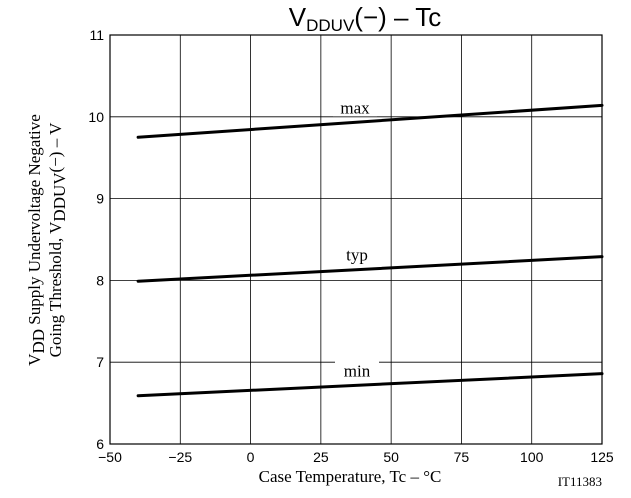 The width and height of the screenshot is (631, 498). Describe the element at coordinates (532, 457) in the screenshot. I see `x-tick-label: 100` at that location.